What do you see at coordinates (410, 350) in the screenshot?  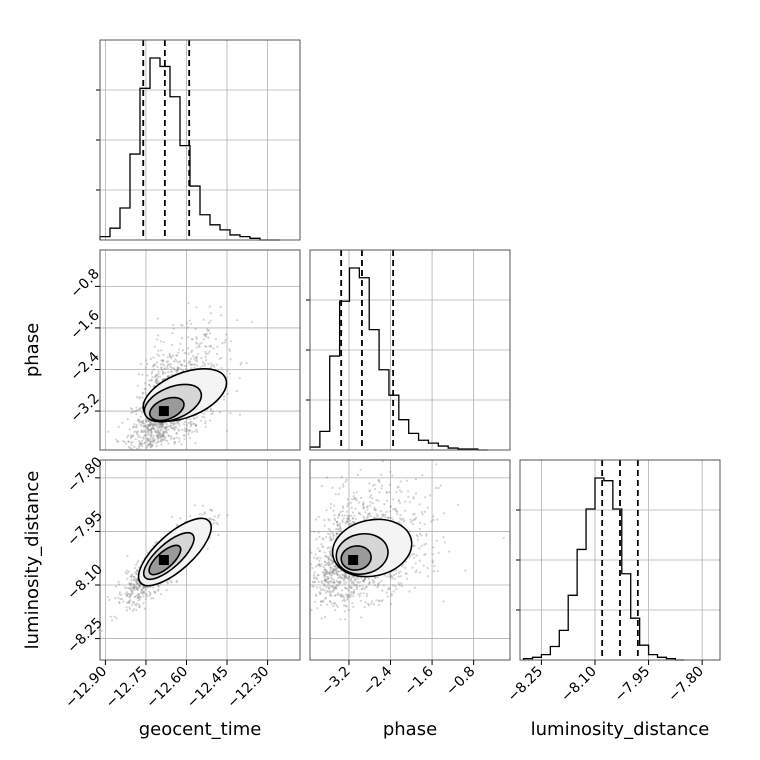 I see `panel-frame` at bounding box center [410, 350].